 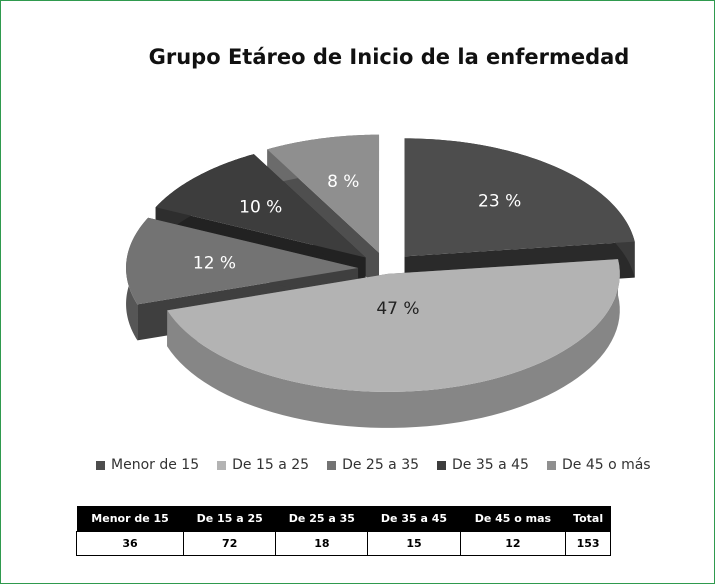 What do you see at coordinates (414, 543) in the screenshot?
I see `table-cell: 15` at bounding box center [414, 543].